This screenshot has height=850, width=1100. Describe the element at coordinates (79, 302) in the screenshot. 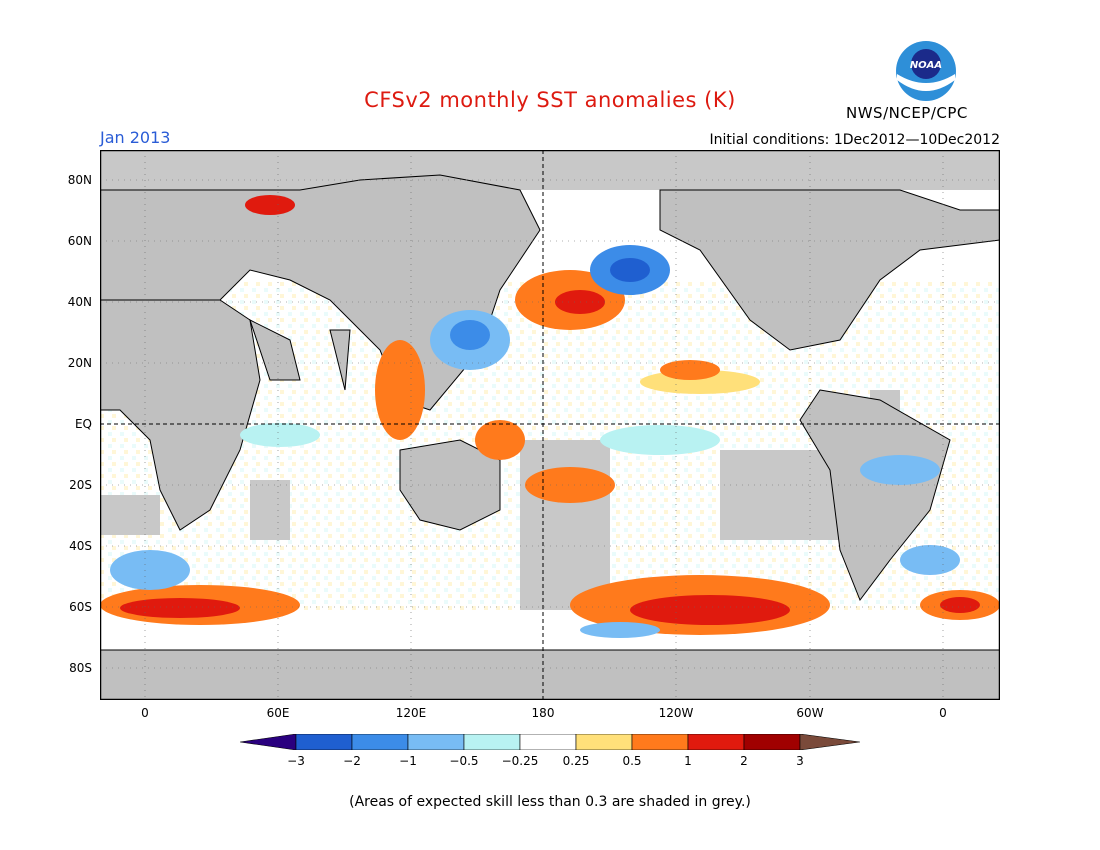

I see `lat-label: 40N` at that location.